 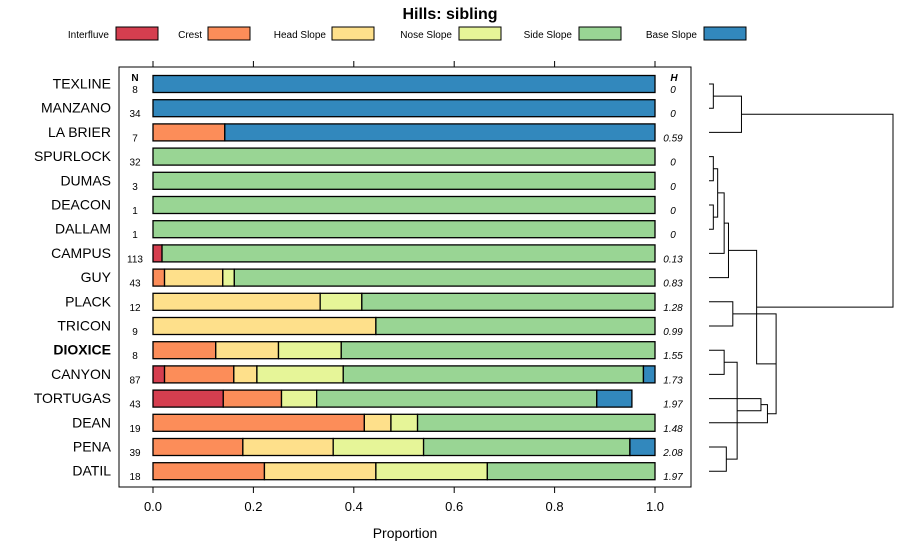 What do you see at coordinates (72, 398) in the screenshot?
I see `row-label: TORTUGAS` at bounding box center [72, 398].